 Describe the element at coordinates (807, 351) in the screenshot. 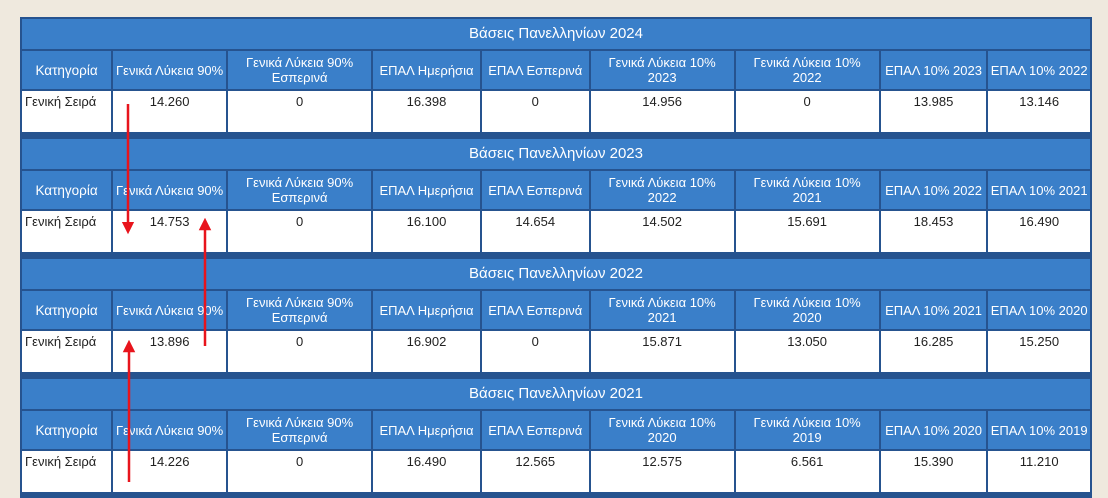

I see `score-cell: 13.050` at that location.